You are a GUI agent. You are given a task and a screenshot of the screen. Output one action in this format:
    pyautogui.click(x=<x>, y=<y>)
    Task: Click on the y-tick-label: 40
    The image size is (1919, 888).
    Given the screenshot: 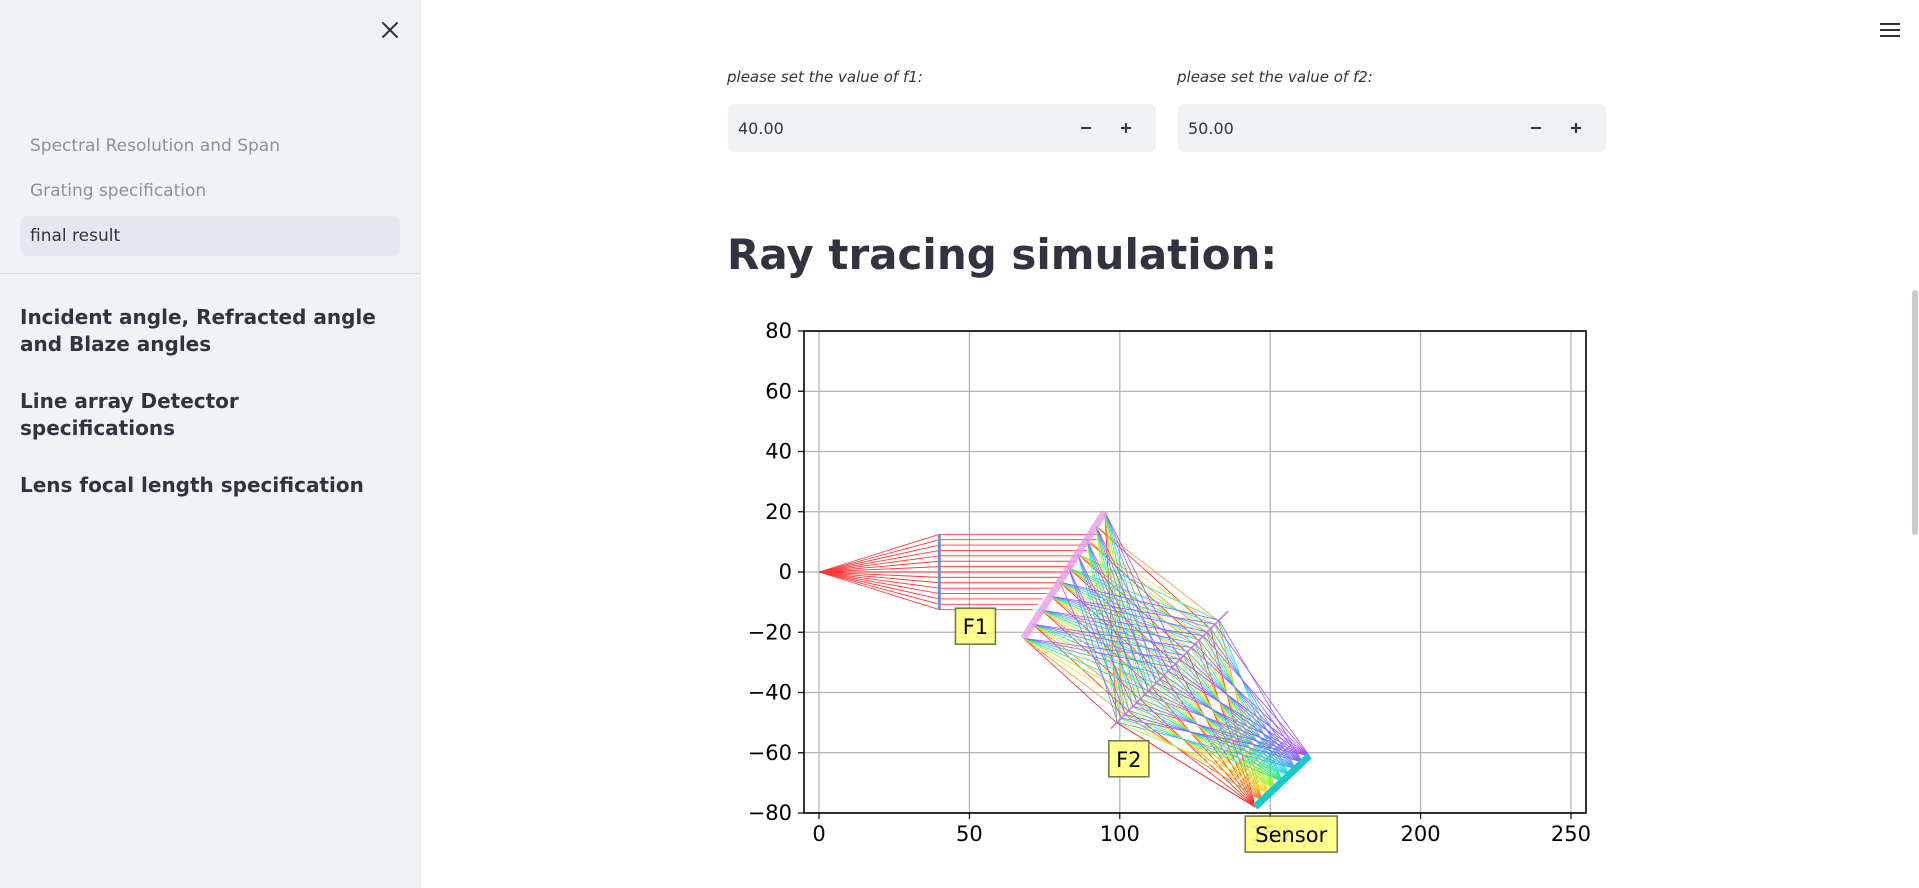 What is the action you would take?
    pyautogui.click(x=778, y=452)
    